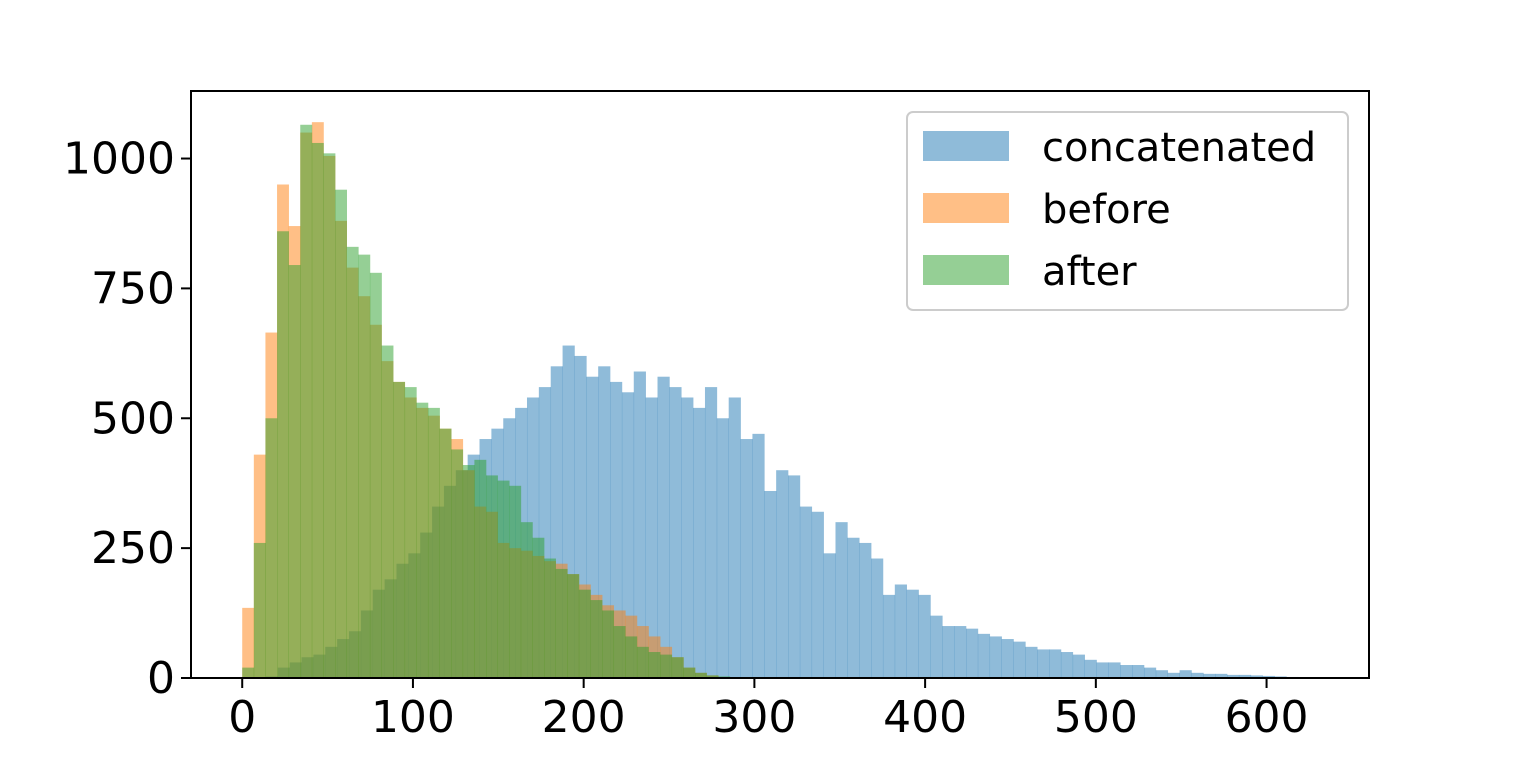  I want to click on legend-swatch-before, so click(966, 208).